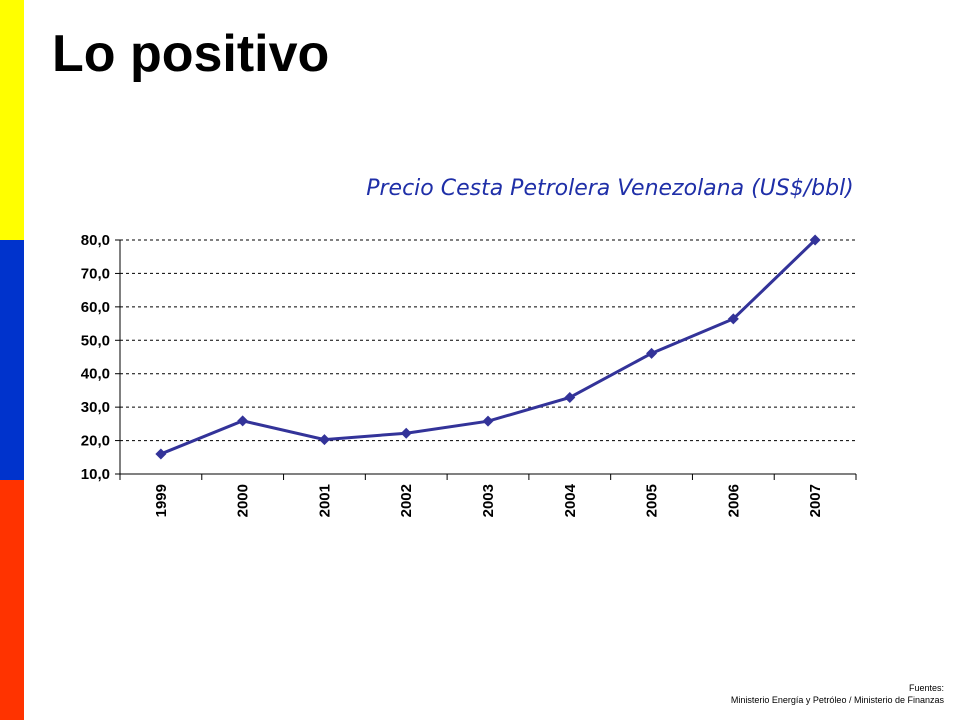  I want to click on y-tick-label: 50,0, so click(95, 340).